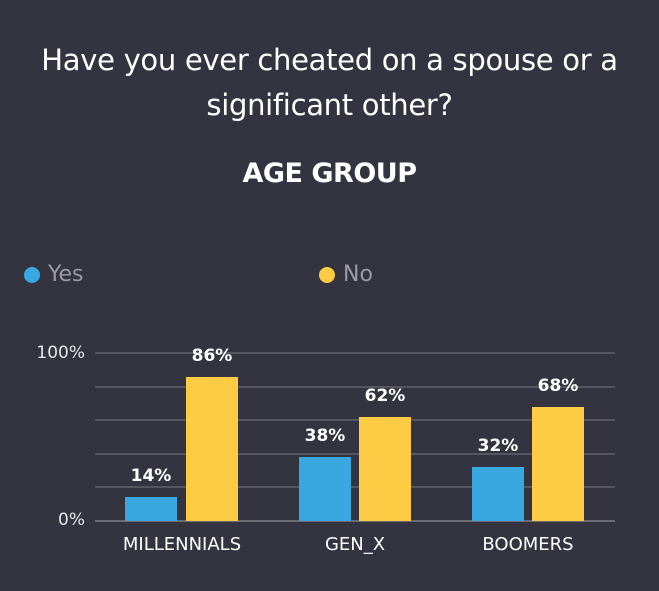 Image resolution: width=659 pixels, height=591 pixels. I want to click on bar-boomers-yes, so click(498, 494).